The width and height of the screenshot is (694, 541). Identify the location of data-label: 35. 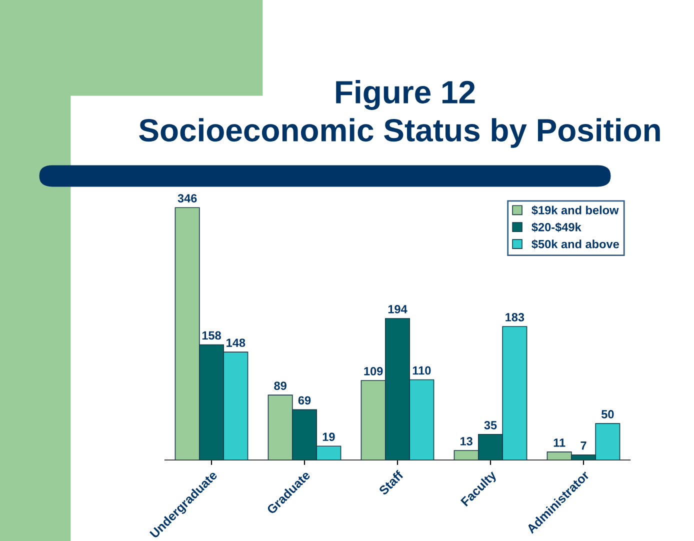
(490, 425).